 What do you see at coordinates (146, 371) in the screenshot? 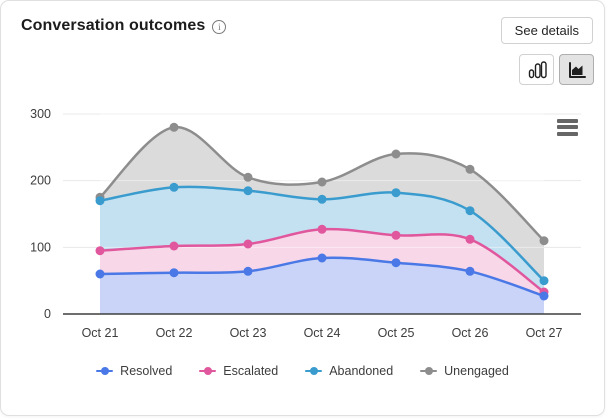
I see `legend-label: Resolved` at bounding box center [146, 371].